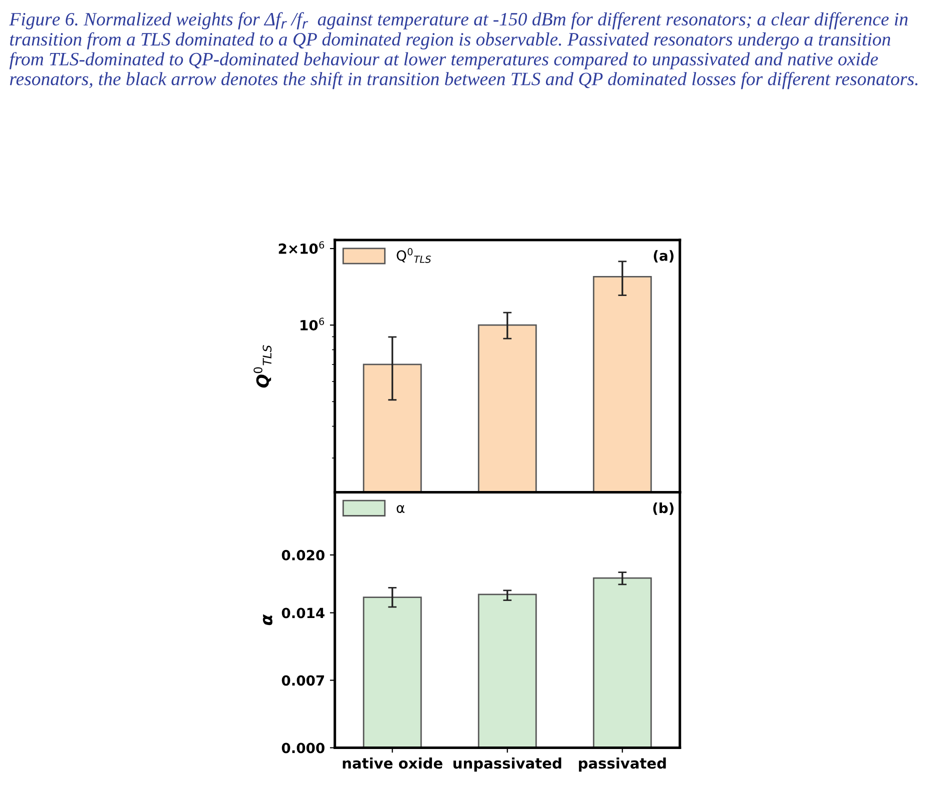 This screenshot has width=925, height=811. I want to click on annotation: (b), so click(663, 508).